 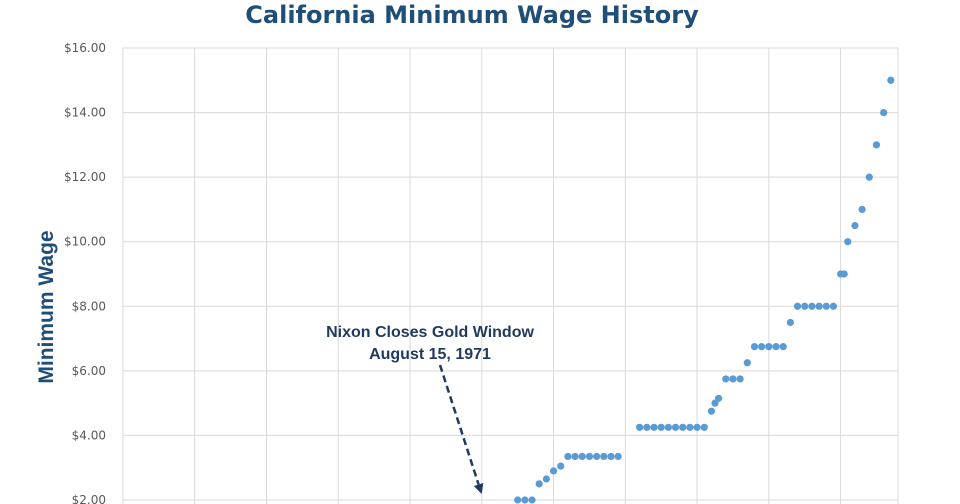 I want to click on y-tick-label: $6.00, so click(x=89, y=371).